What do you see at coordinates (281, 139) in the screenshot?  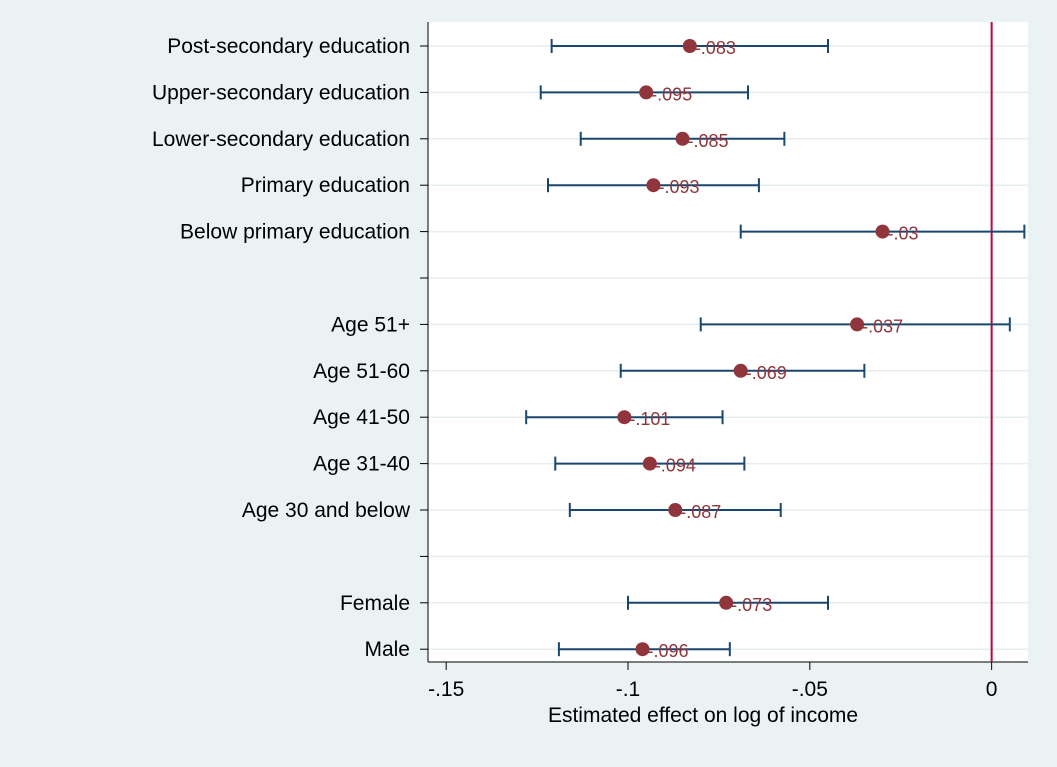 I see `y-tick-label: Lower-secondary education` at bounding box center [281, 139].